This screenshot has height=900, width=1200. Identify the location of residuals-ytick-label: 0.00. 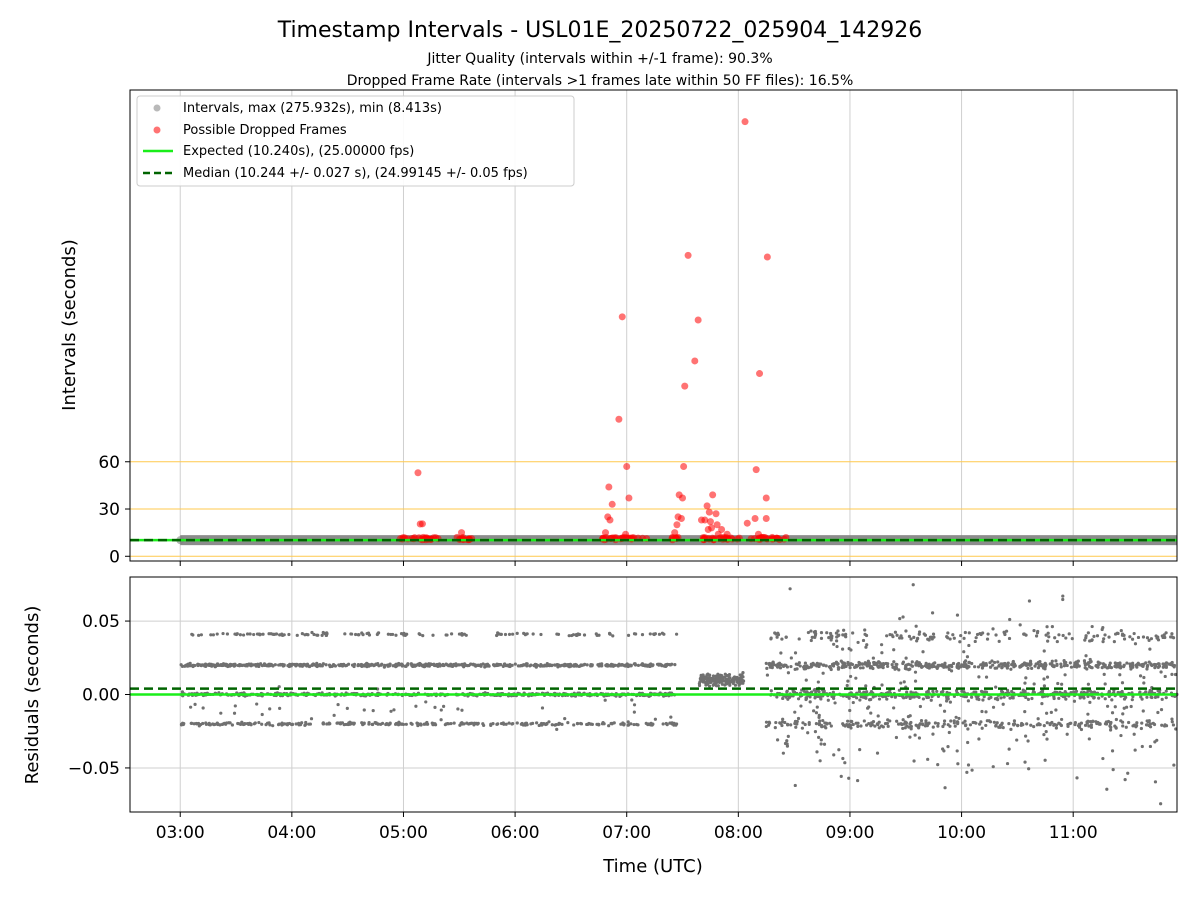
(101, 696).